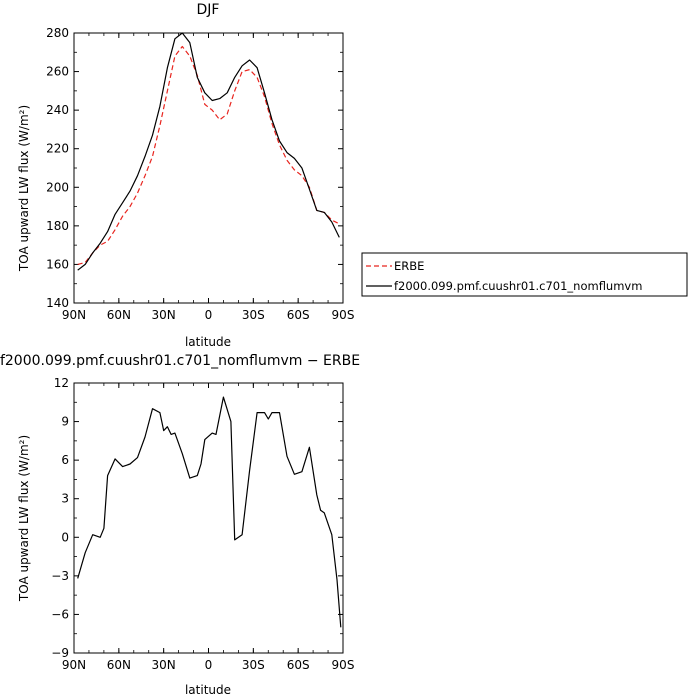 This screenshot has height=700, width=700. I want to click on bottom-y-tick-label: −6, so click(60, 614).